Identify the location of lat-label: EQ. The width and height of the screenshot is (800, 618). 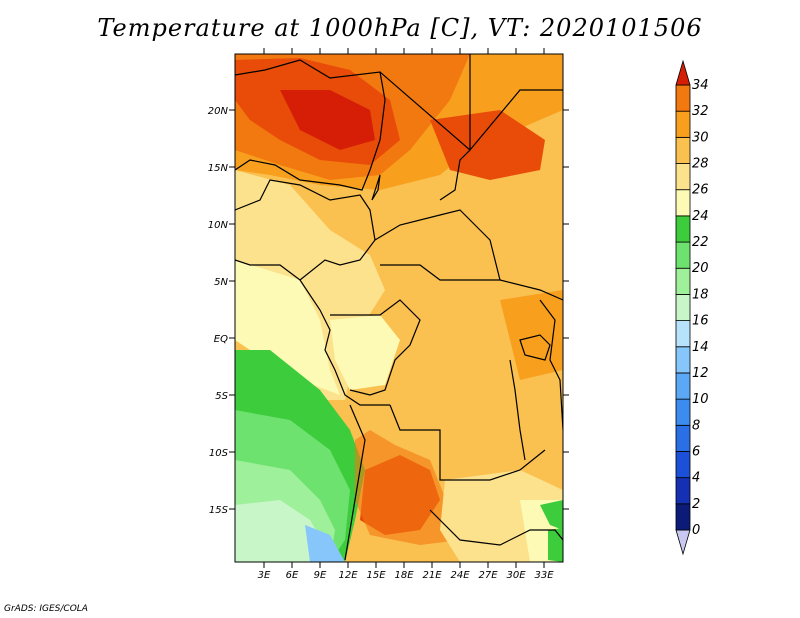
(221, 339).